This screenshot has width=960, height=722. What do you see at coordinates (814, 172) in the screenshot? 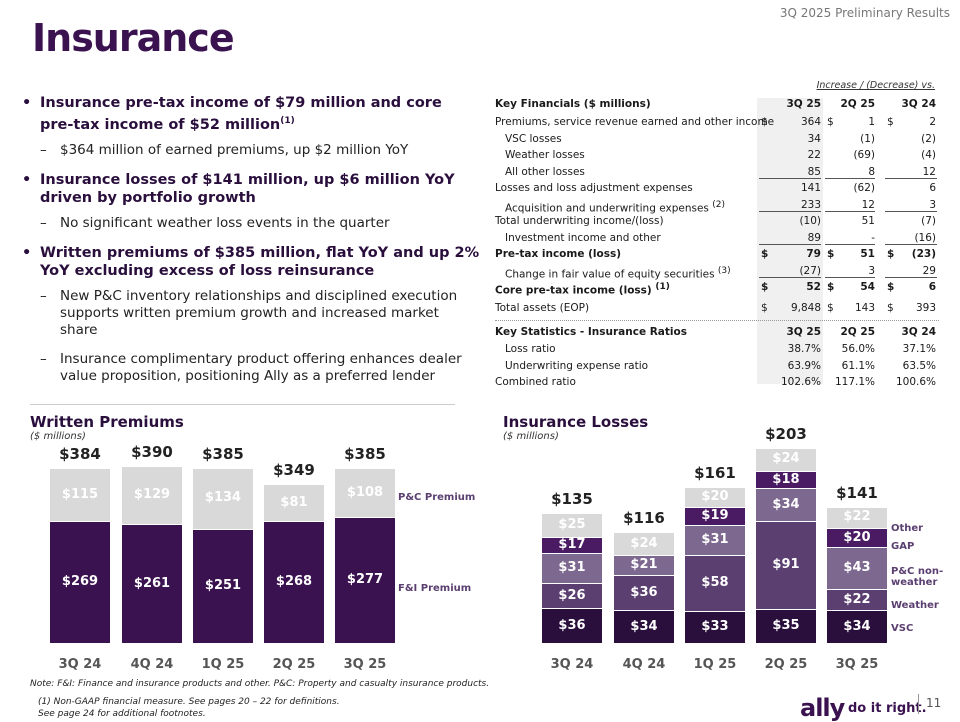
I see `row-value-3q25: 85` at bounding box center [814, 172].